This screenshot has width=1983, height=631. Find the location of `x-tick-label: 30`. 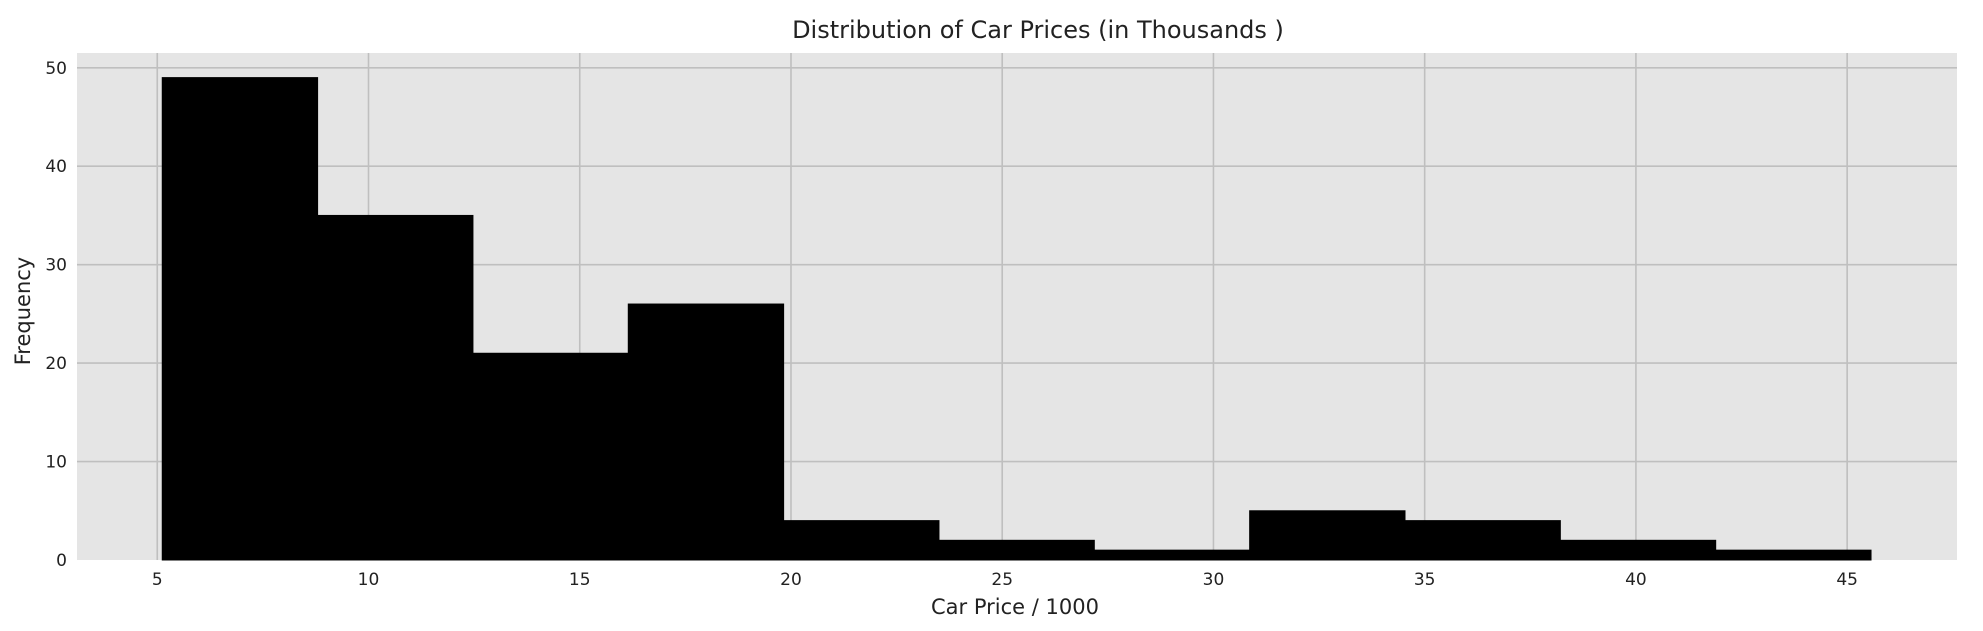

x-tick-label: 30 is located at coordinates (1214, 580).